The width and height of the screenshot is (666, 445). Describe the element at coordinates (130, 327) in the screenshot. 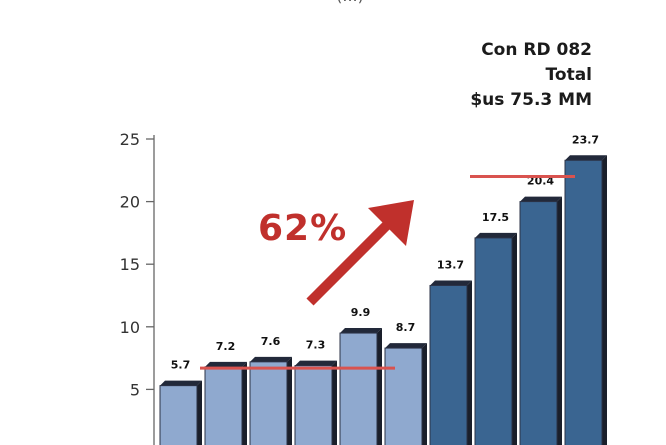

I see `y-tick-label: 10` at that location.